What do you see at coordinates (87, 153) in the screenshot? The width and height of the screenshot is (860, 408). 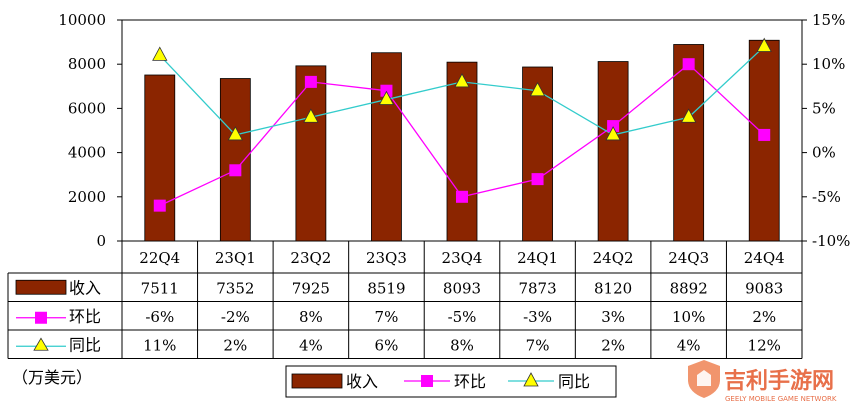 I see `left-tick-label: 4000` at bounding box center [87, 153].